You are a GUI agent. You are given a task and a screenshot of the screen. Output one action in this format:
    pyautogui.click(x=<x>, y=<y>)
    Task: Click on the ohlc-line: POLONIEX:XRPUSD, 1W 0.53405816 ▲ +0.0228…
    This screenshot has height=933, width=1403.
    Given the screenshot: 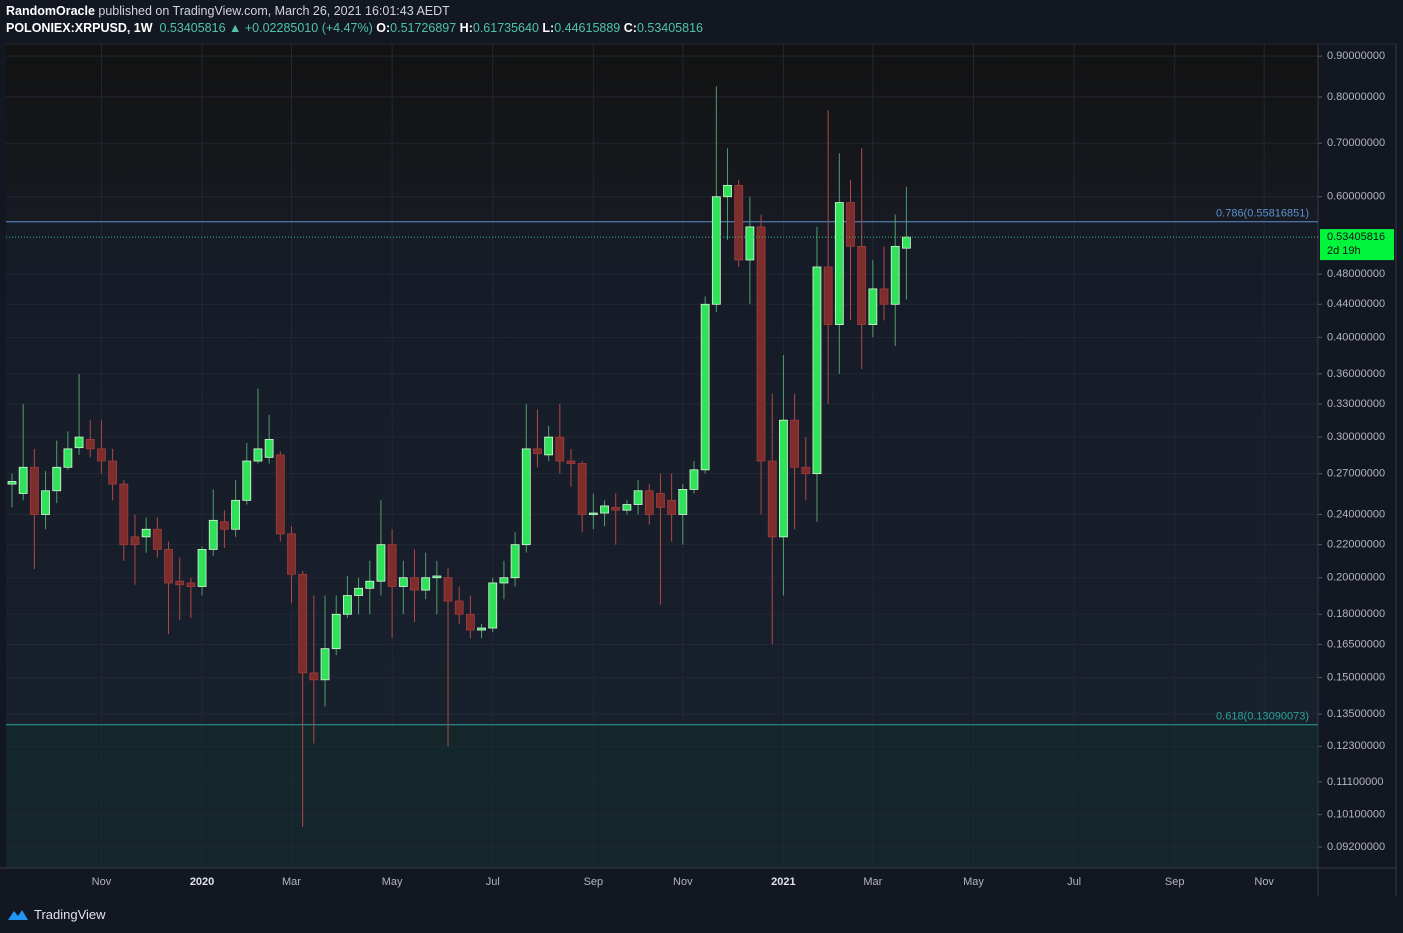 What is the action you would take?
    pyautogui.click(x=354, y=28)
    